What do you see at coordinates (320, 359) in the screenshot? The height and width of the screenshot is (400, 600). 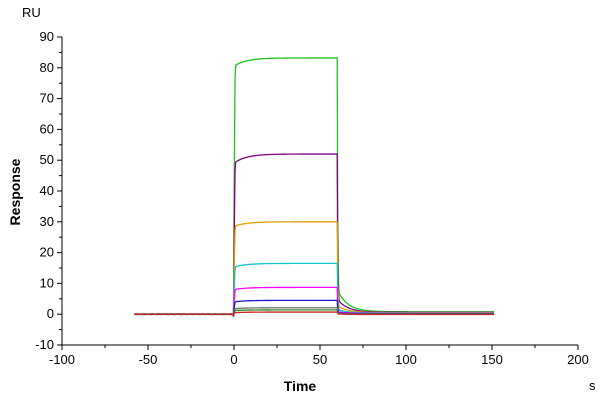 I see `x-tick-label: 50` at bounding box center [320, 359].